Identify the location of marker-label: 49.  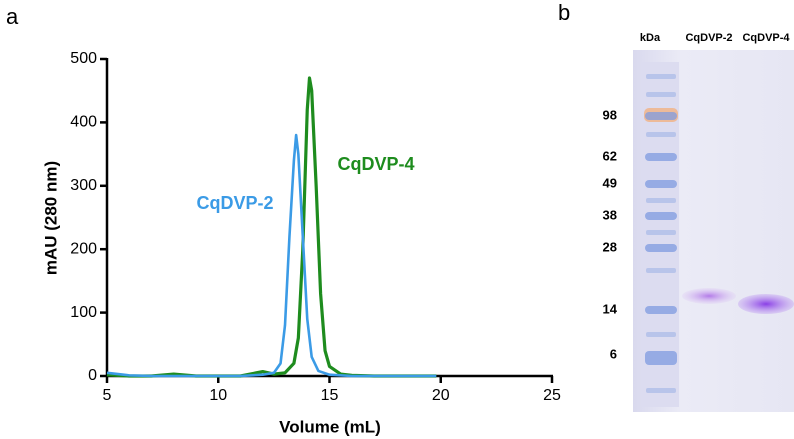
(610, 182).